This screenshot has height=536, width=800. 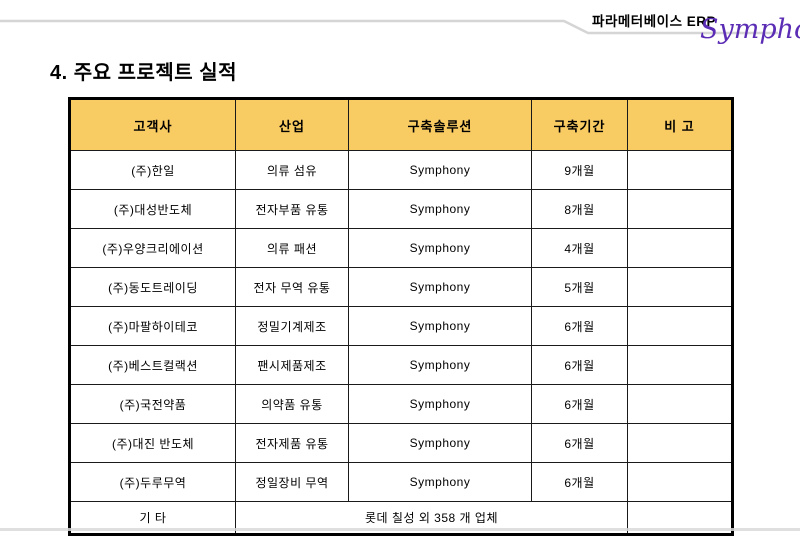 I want to click on brand-text: 파라메터베이스 ERP, so click(x=654, y=21).